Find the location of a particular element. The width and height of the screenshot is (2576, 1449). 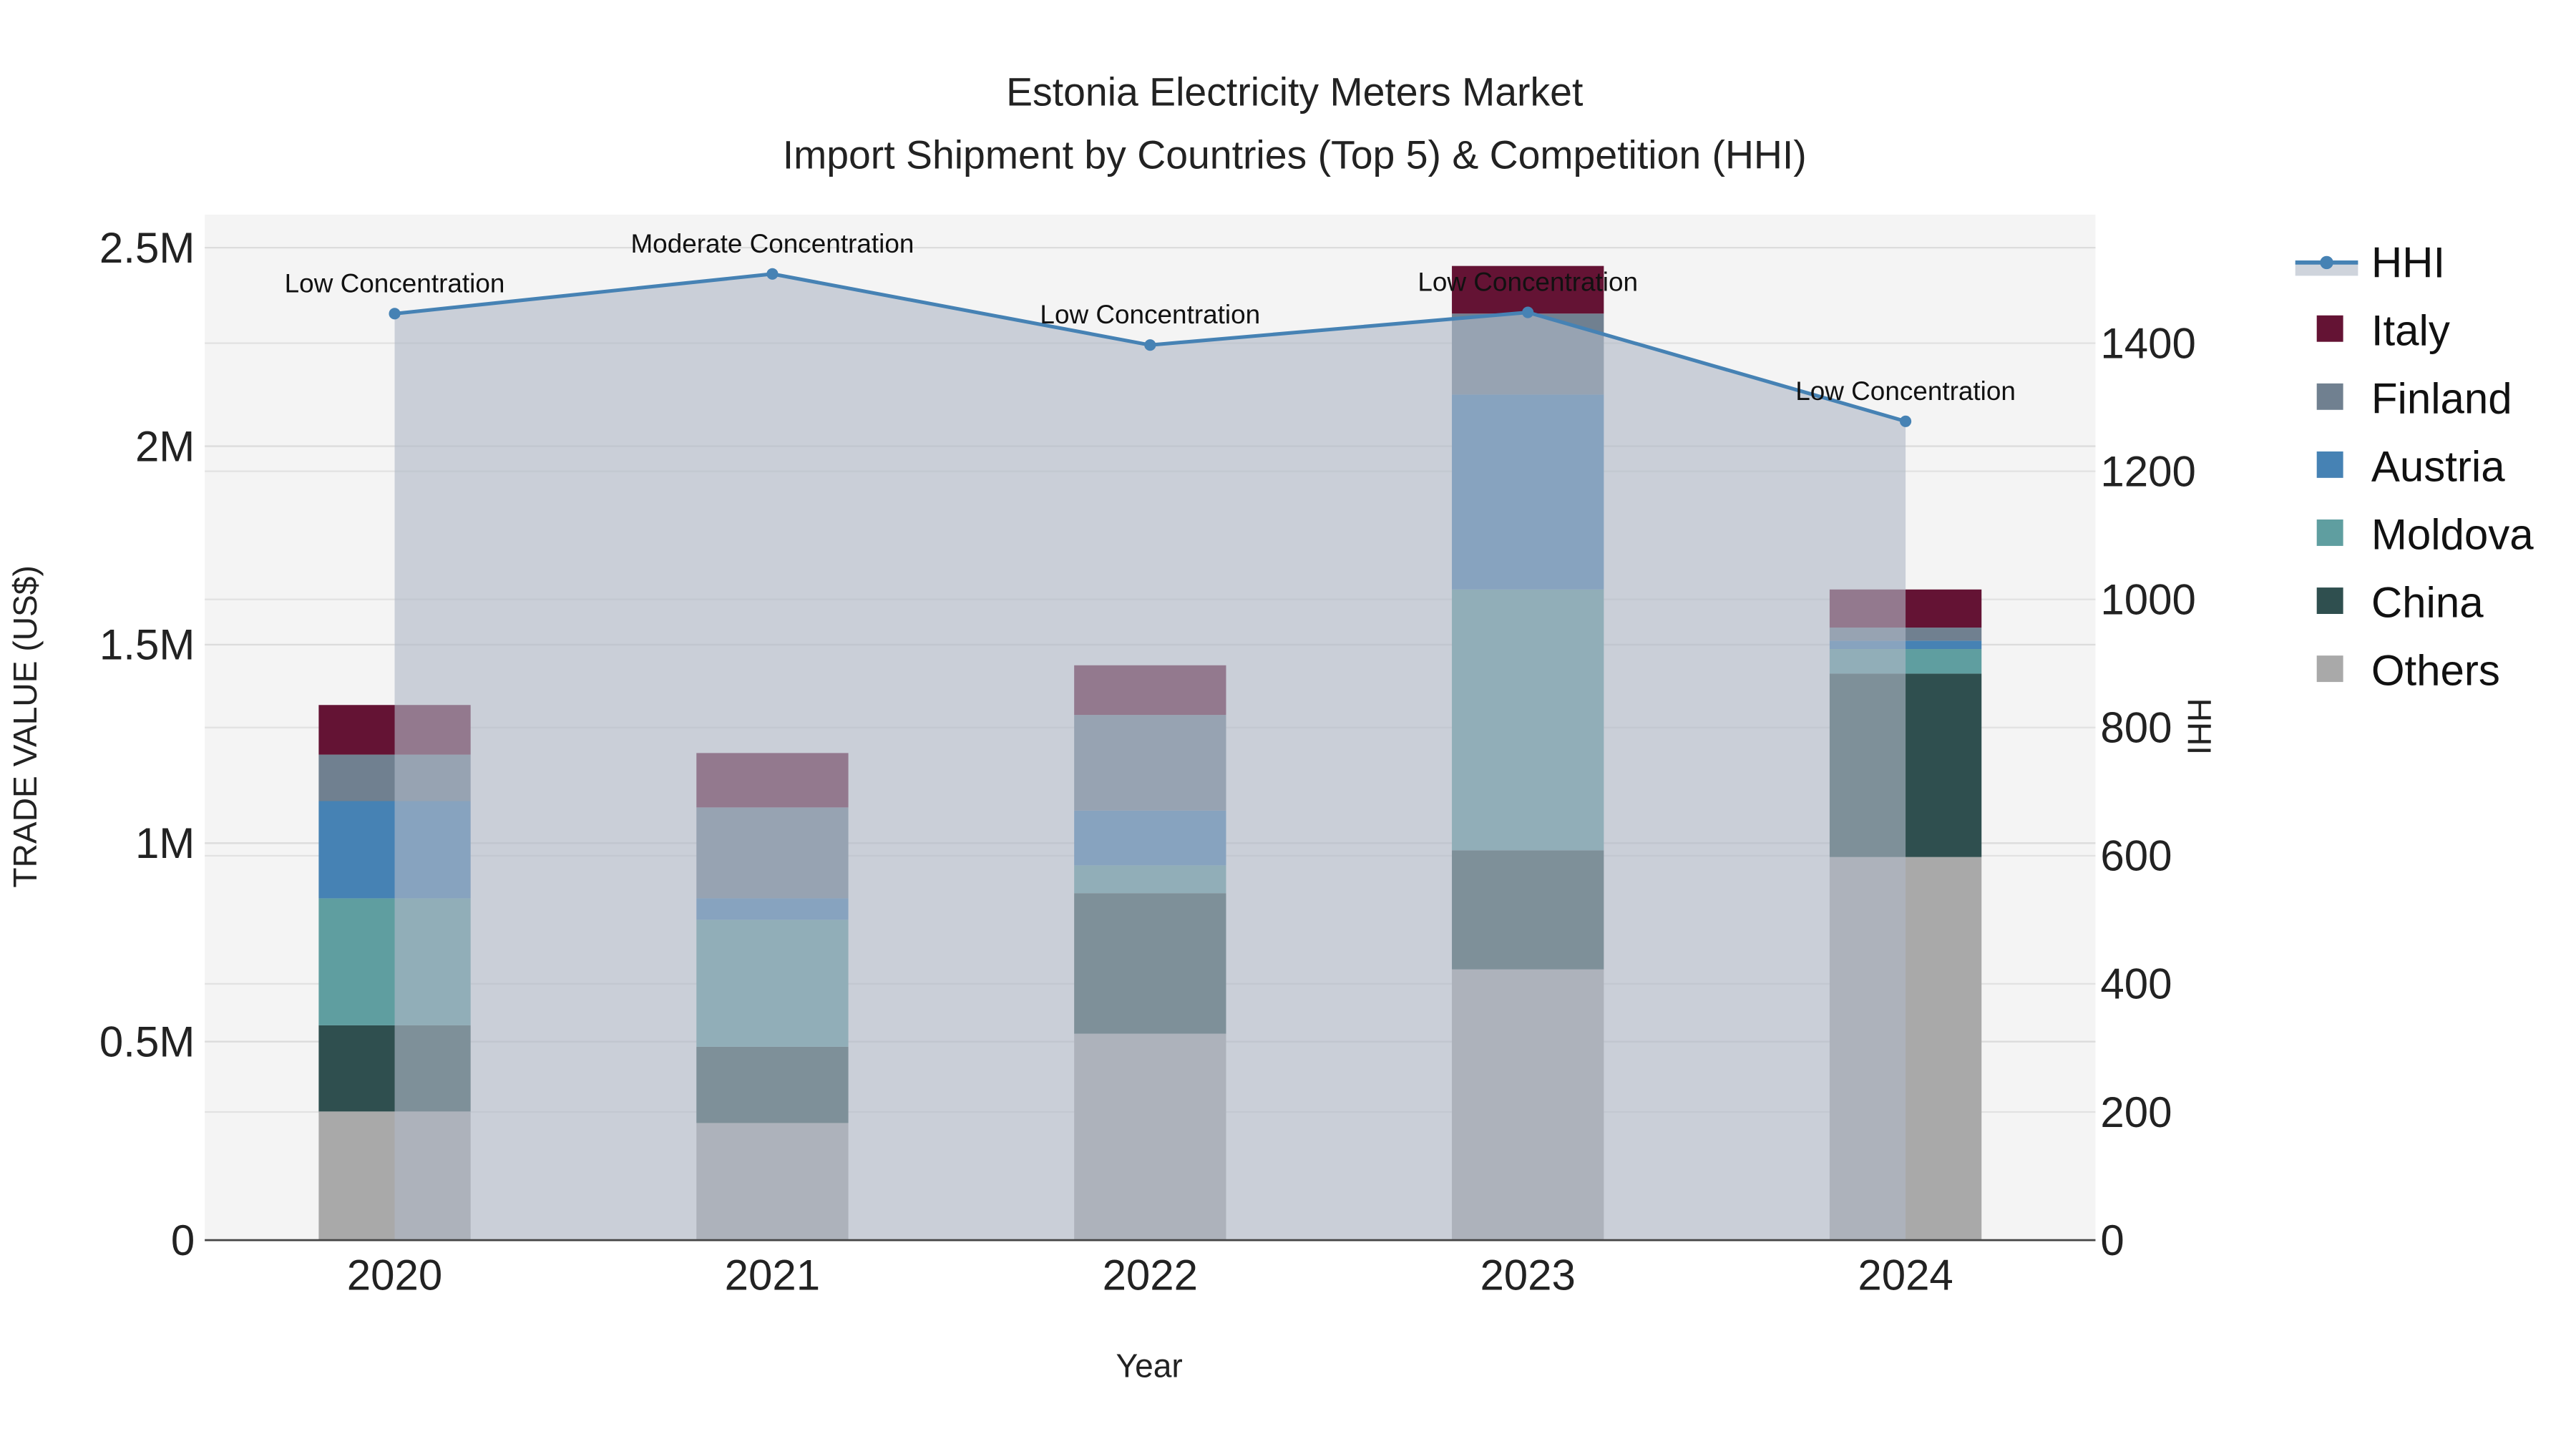

y2-tick-label: 400 is located at coordinates (2136, 984).